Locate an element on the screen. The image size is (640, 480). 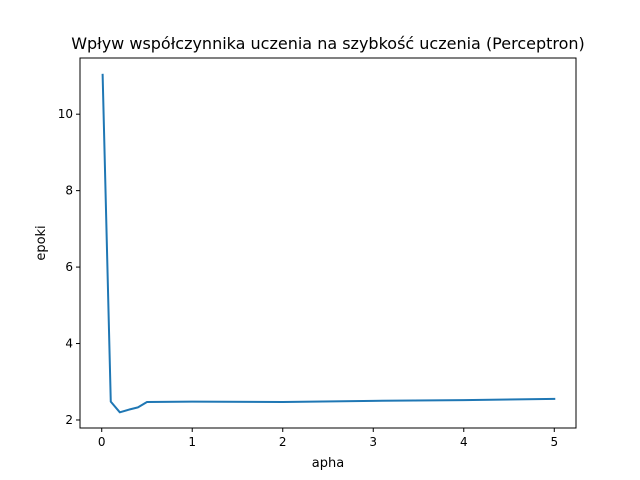
x-tick-label: 2 is located at coordinates (283, 442).